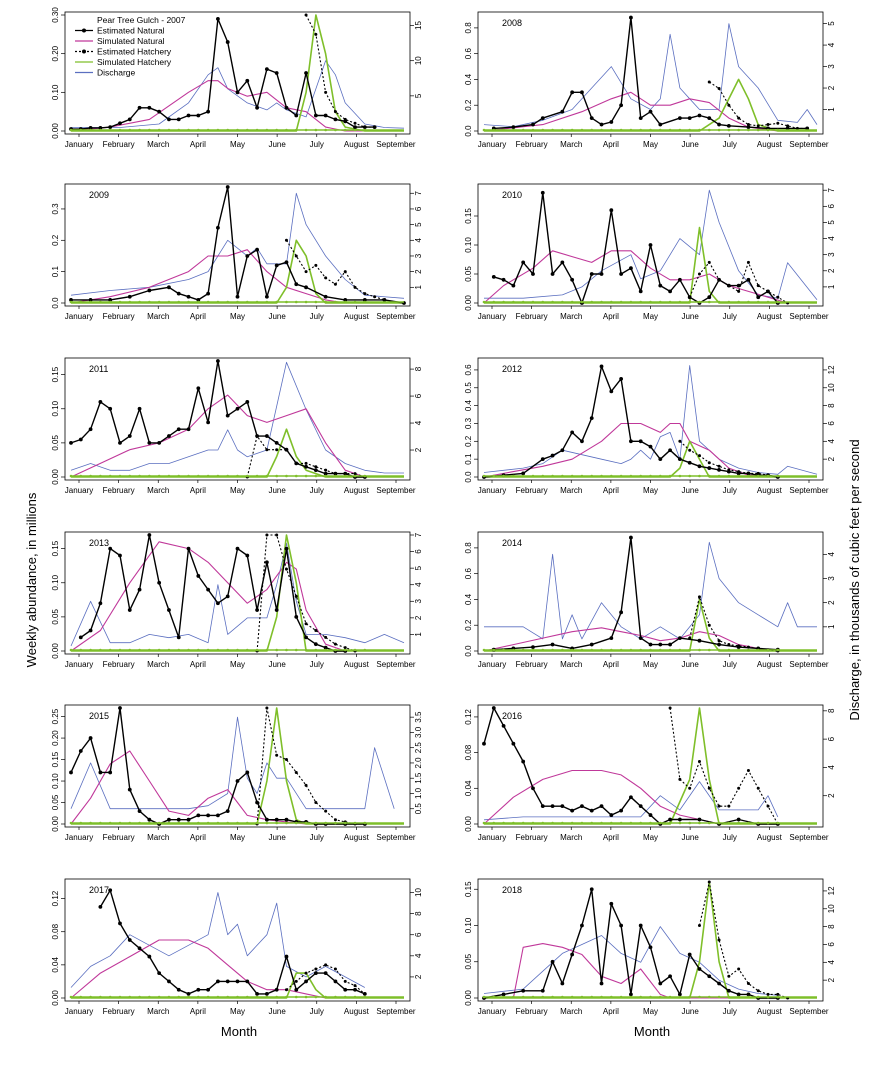 This screenshot has height=1068, width=891. I want to click on plot-frame, so click(650, 73).